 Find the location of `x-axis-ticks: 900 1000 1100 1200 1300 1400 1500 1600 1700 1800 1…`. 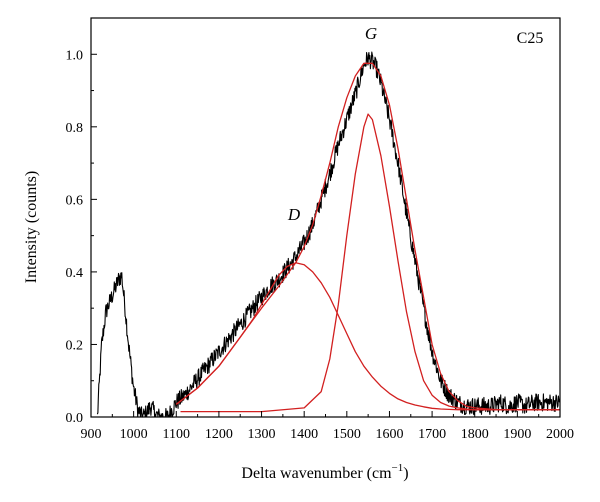

x-axis-ticks: 900 1000 1100 1200 1300 1400 1500 1600 1700 1800 1… is located at coordinates (327, 426).